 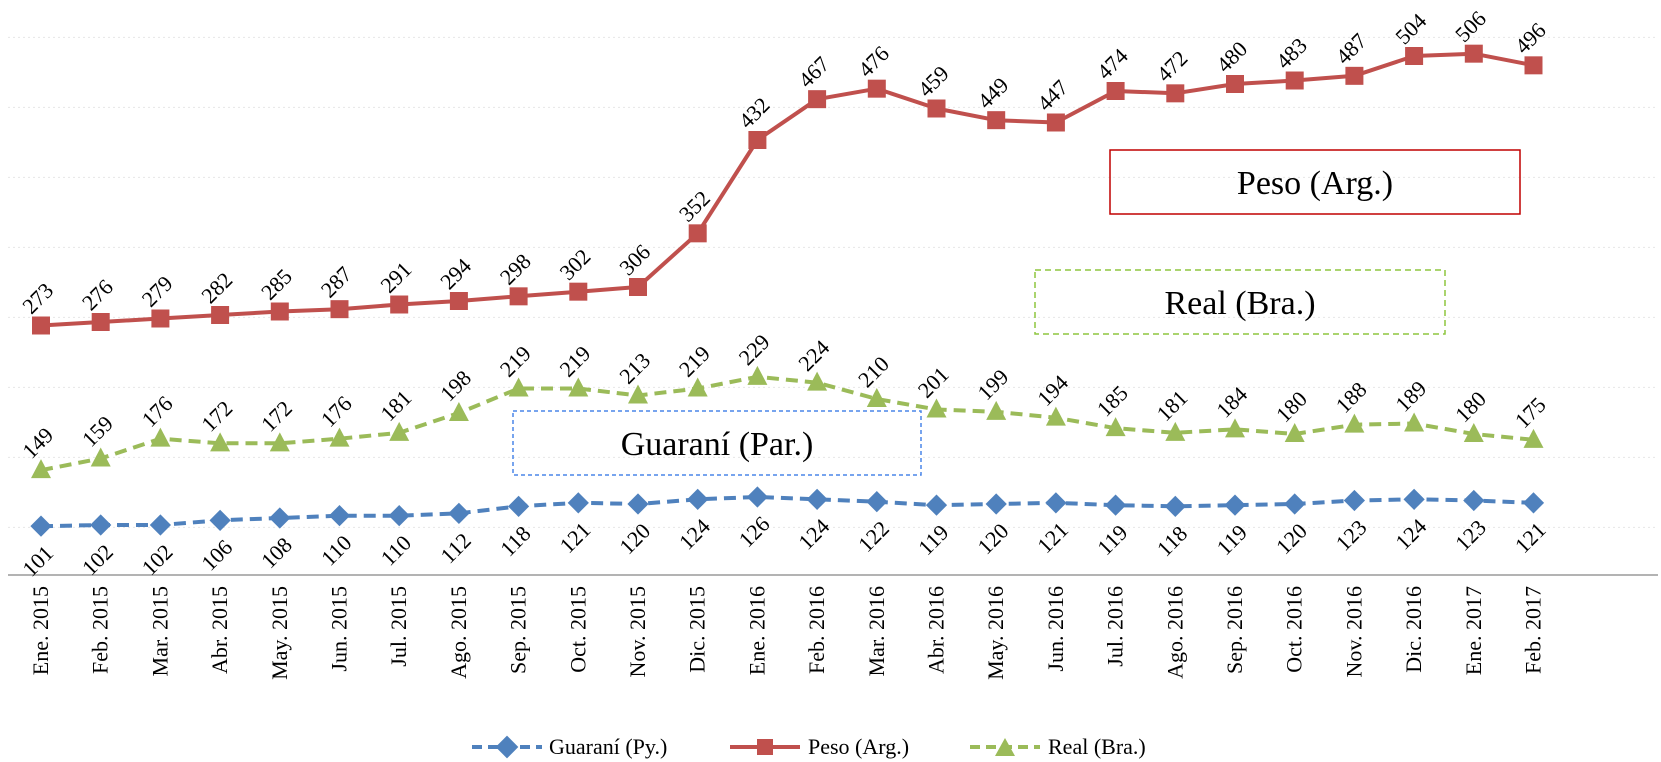 I want to click on data-label-real: 188, so click(x=1351, y=397).